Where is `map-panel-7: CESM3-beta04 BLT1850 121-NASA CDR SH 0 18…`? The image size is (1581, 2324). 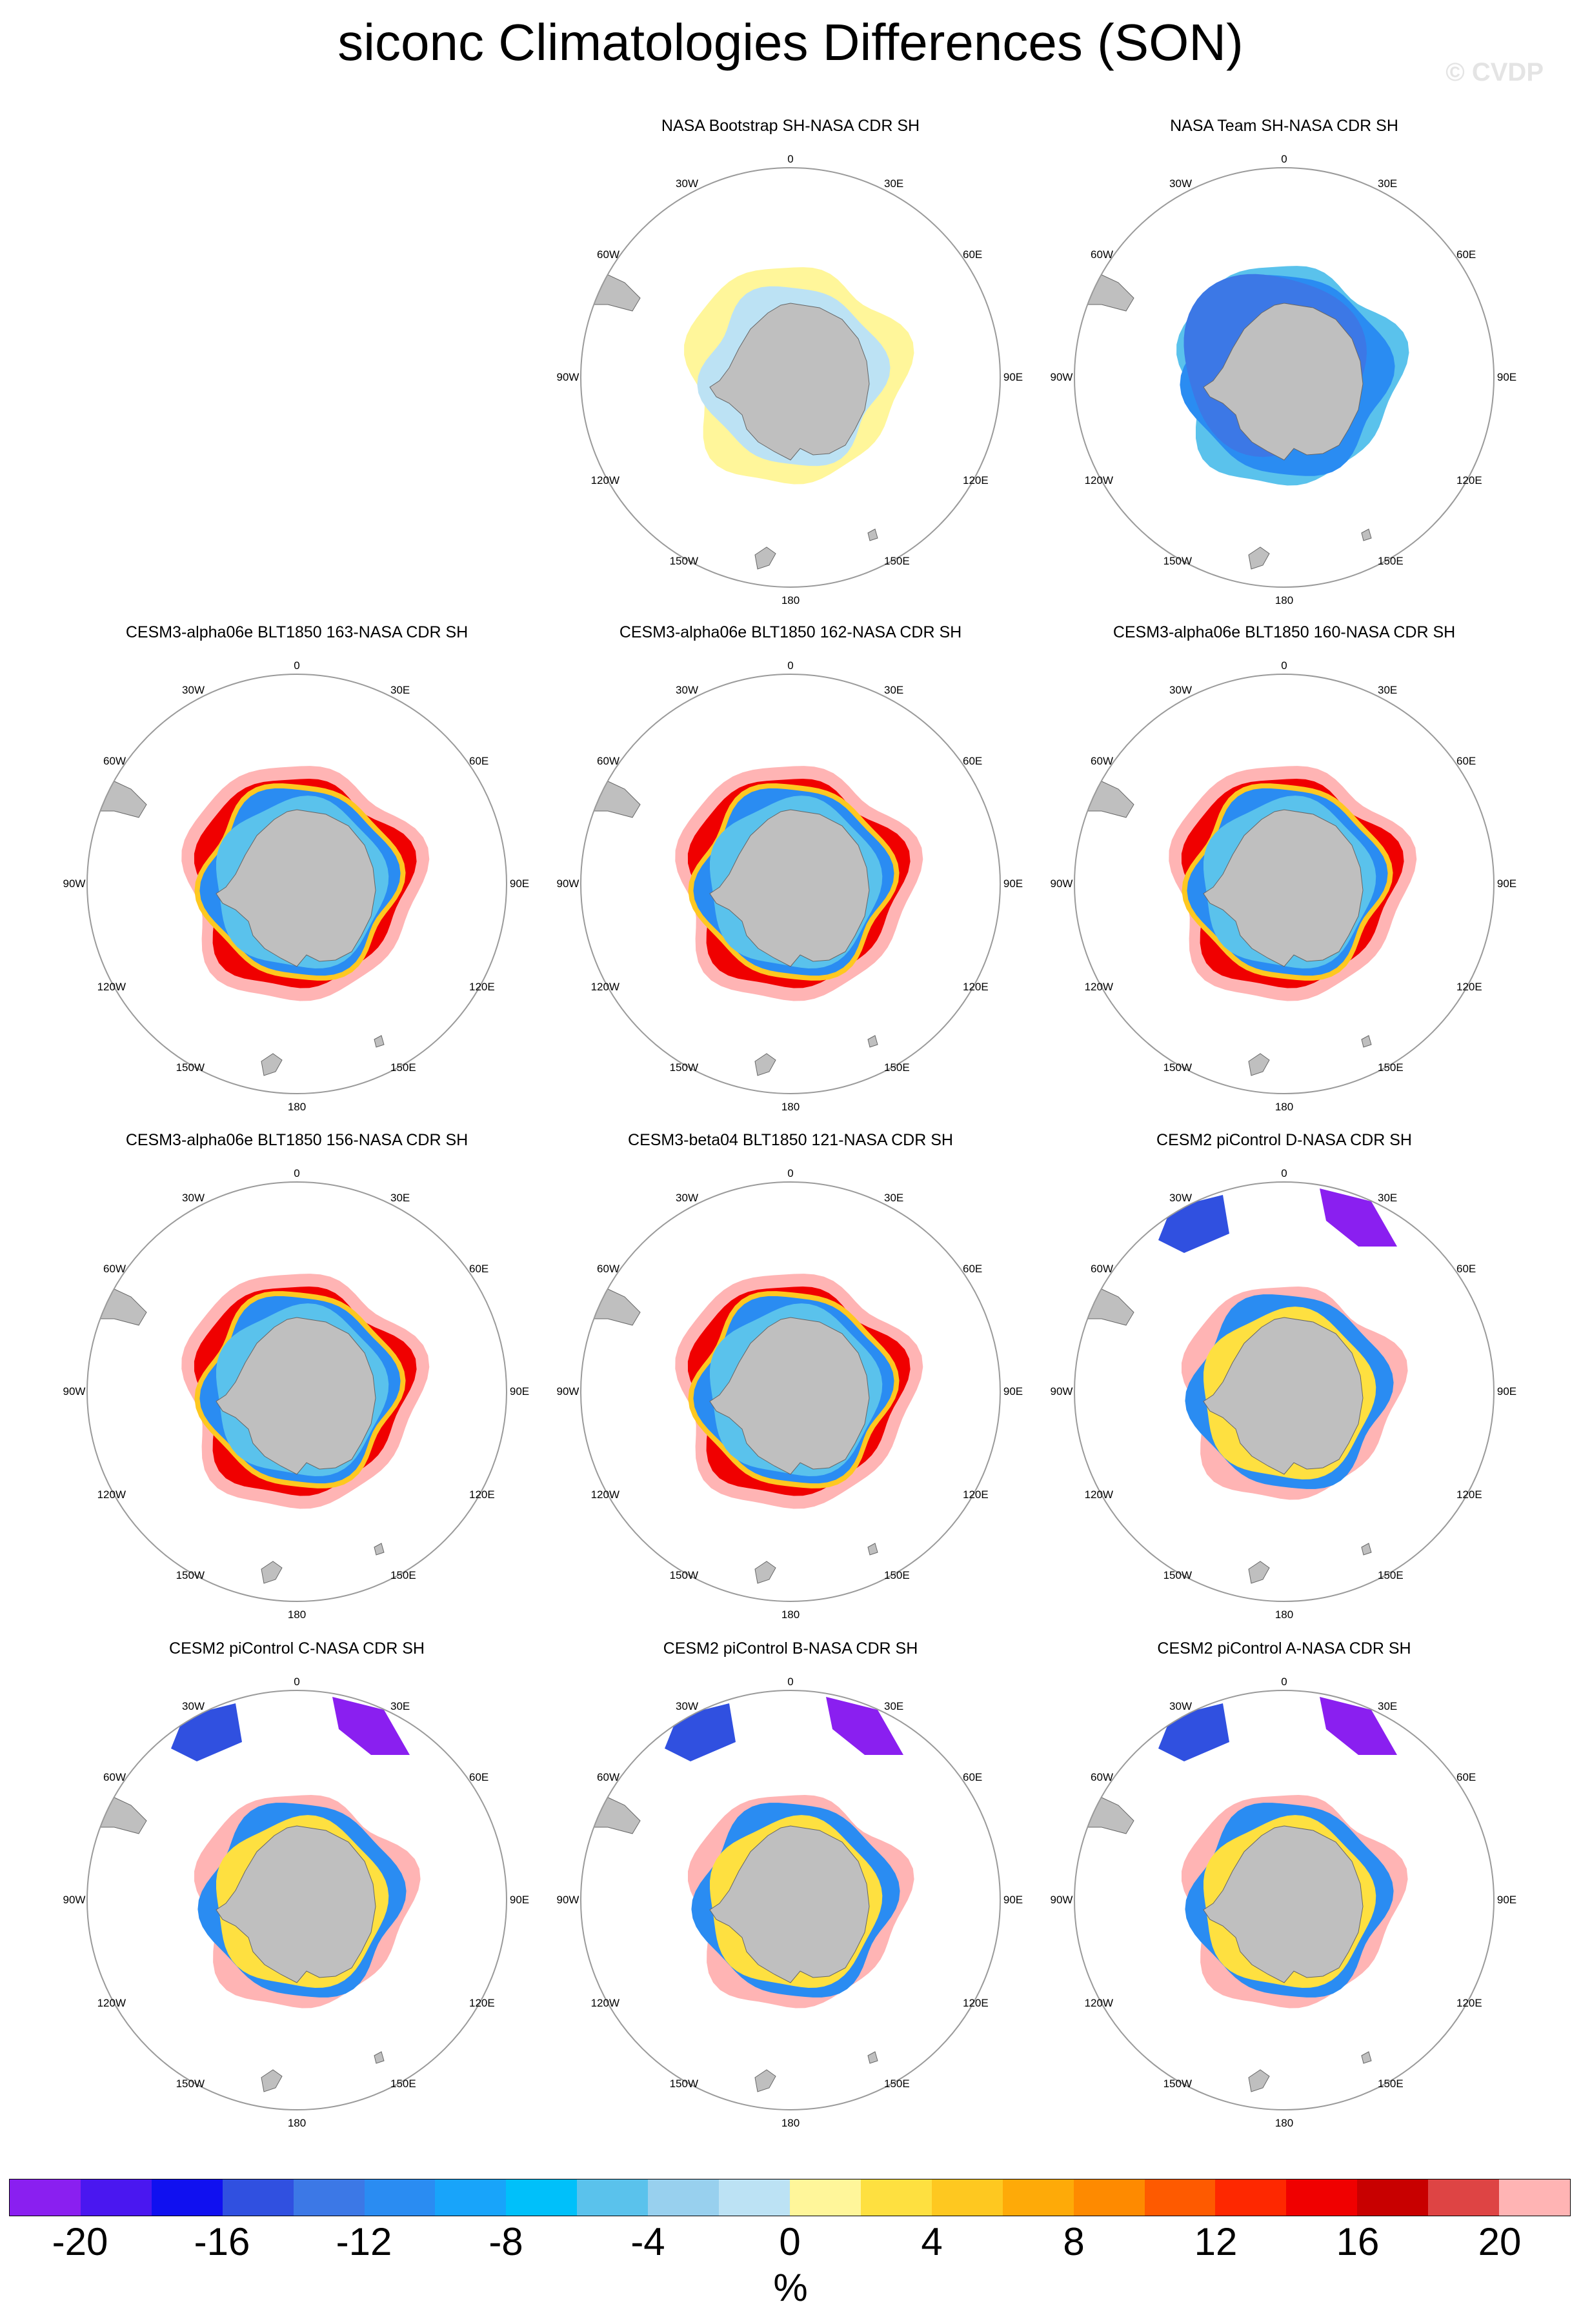
map-panel-7: CESM3-beta04 BLT1850 121-NASA CDR SH 0 18… is located at coordinates (790, 1382).